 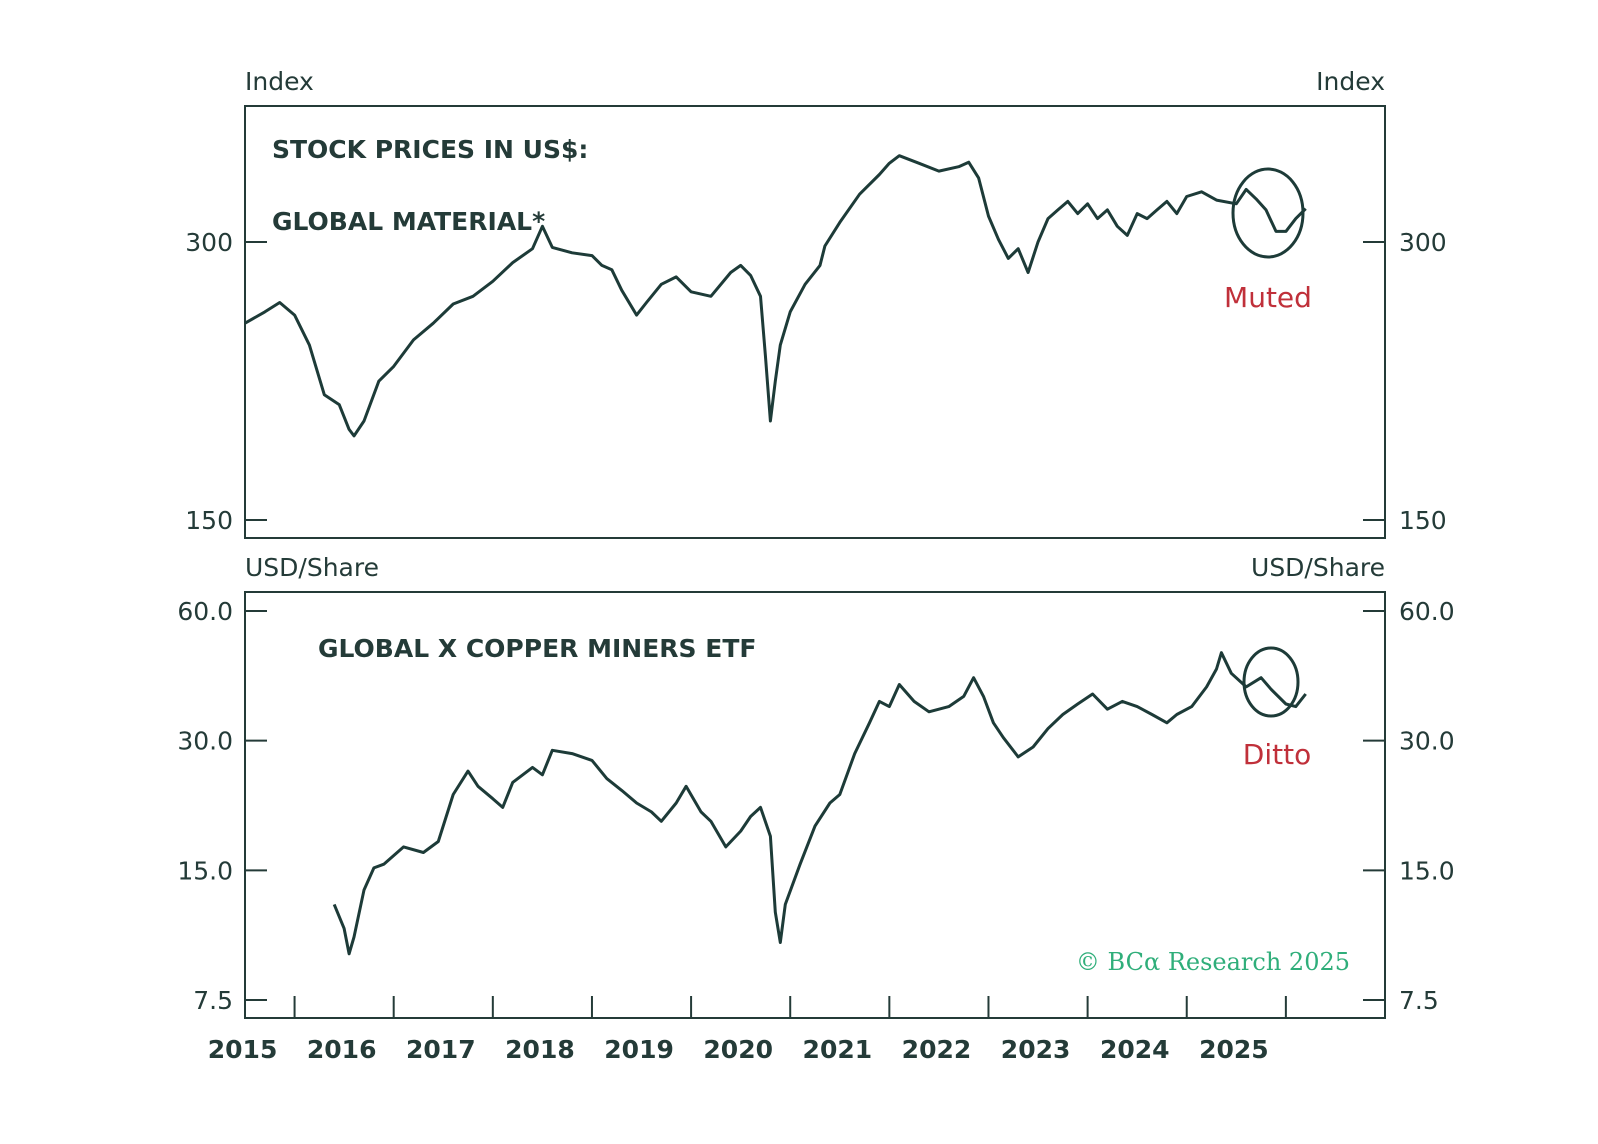 What do you see at coordinates (1318, 567) in the screenshot?
I see `bottom-right-axis-label: USD/Share` at bounding box center [1318, 567].